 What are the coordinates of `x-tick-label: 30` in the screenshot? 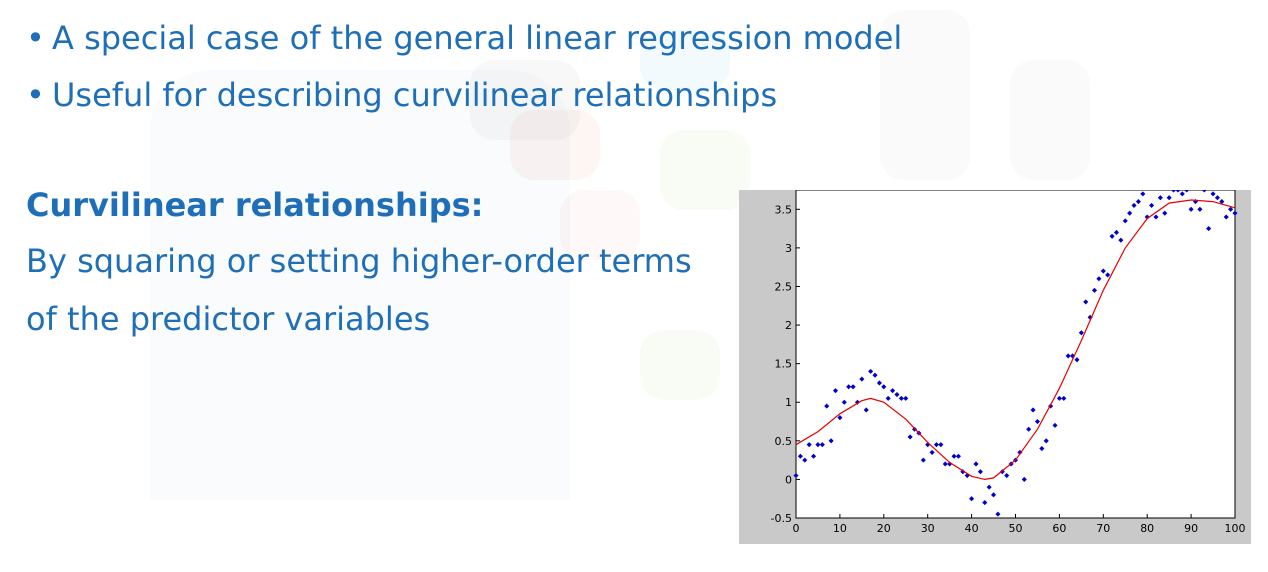 It's located at (928, 528).